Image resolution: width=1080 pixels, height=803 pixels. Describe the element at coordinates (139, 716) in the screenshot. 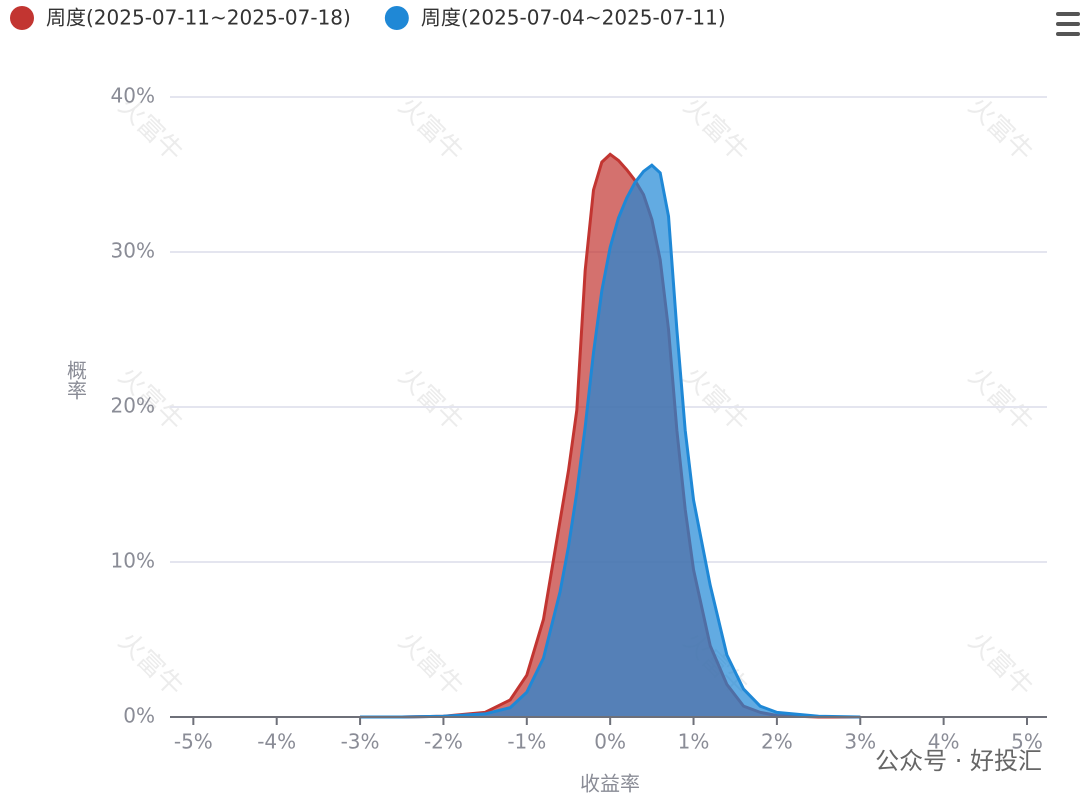

I see `y-tick-label: 0%` at that location.